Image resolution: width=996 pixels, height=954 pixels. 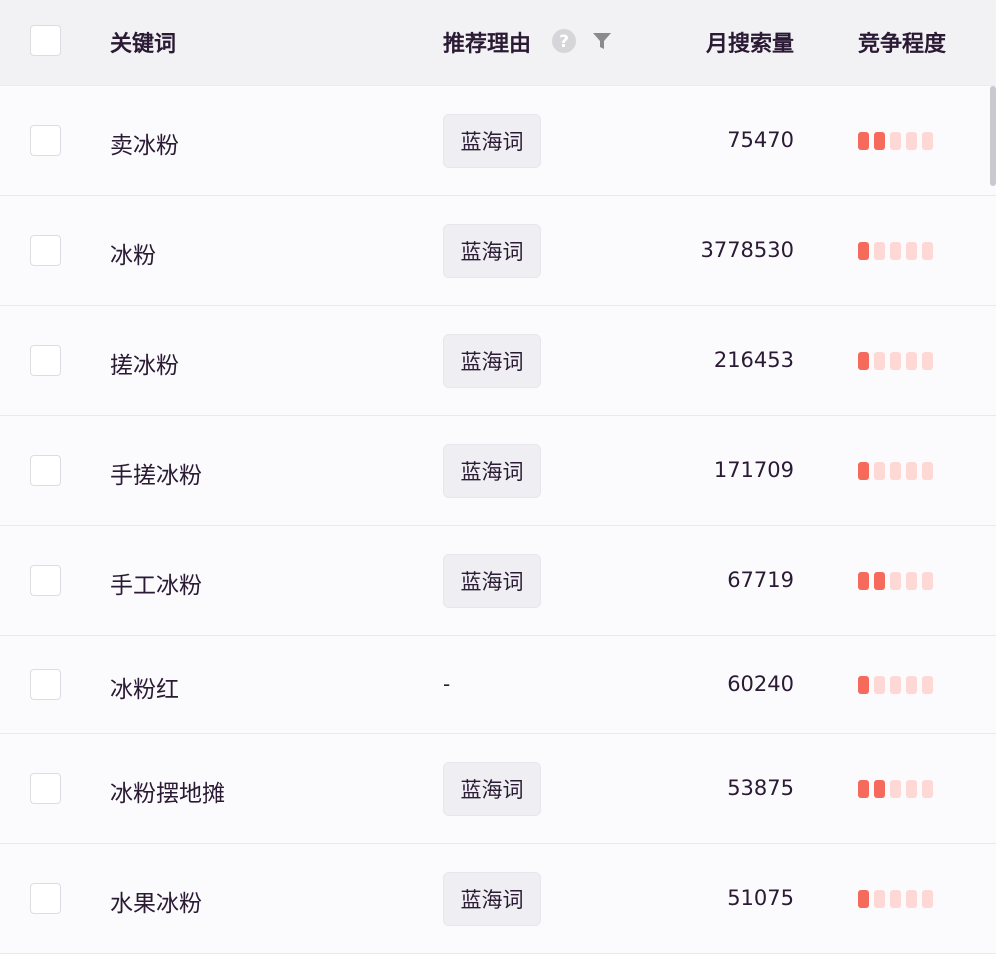 I want to click on table-row: 冰粉红 - 60240, so click(x=498, y=685).